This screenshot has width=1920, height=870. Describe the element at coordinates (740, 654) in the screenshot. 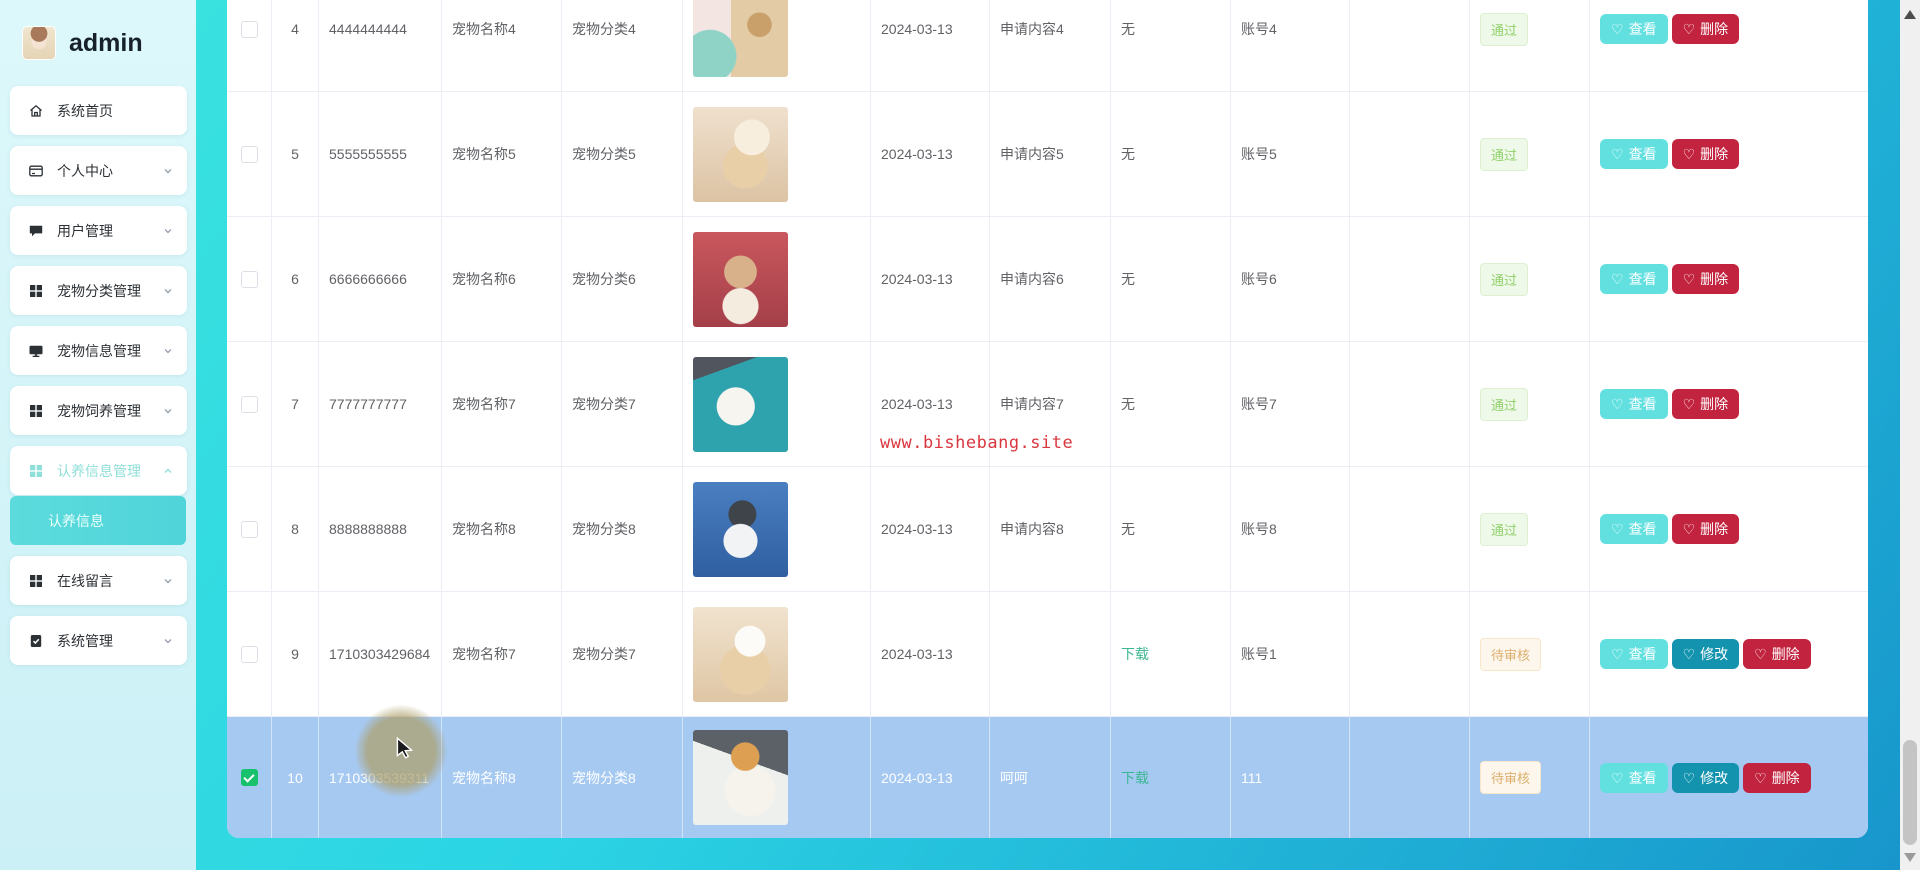

I see `corgi-cream-photo` at that location.